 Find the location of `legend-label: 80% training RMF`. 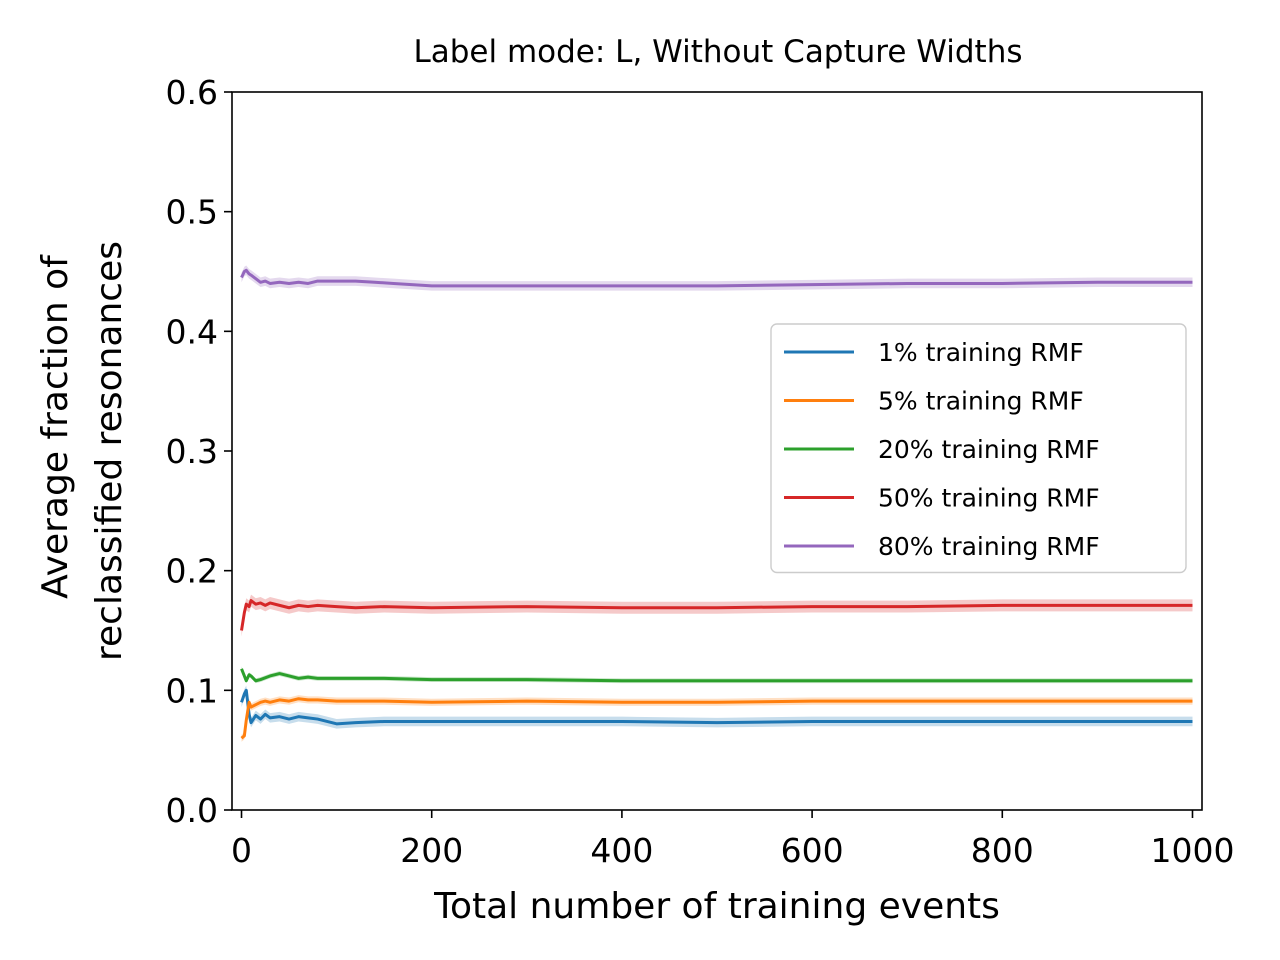

legend-label: 80% training RMF is located at coordinates (989, 546).